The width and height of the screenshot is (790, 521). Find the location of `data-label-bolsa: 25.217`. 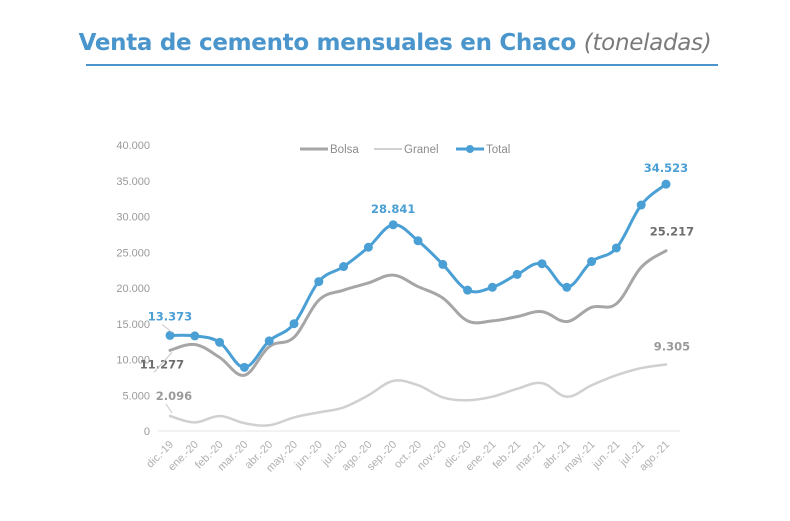

data-label-bolsa: 25.217 is located at coordinates (672, 232).